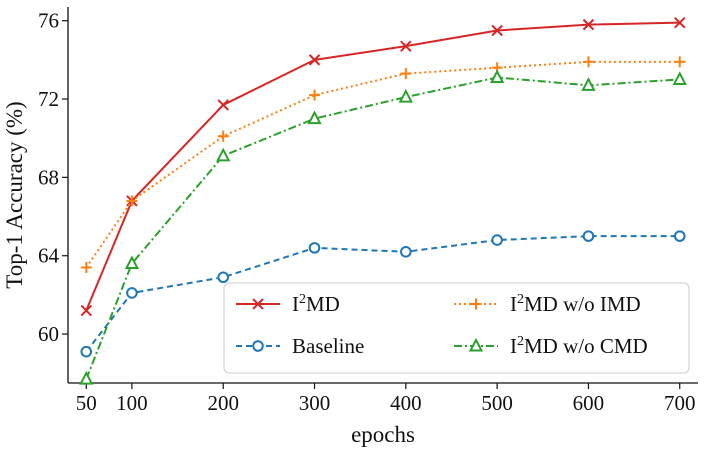 This screenshot has width=705, height=449. I want to click on x-tick-label: 700, so click(680, 403).